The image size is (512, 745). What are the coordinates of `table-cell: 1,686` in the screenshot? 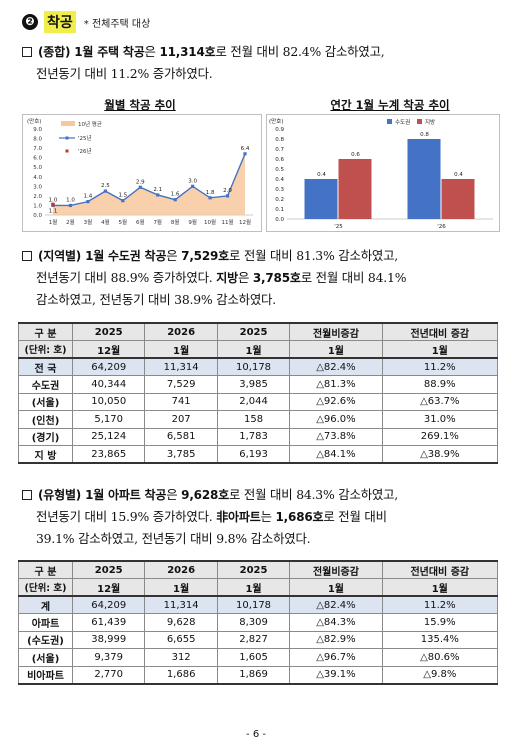 It's located at (181, 674).